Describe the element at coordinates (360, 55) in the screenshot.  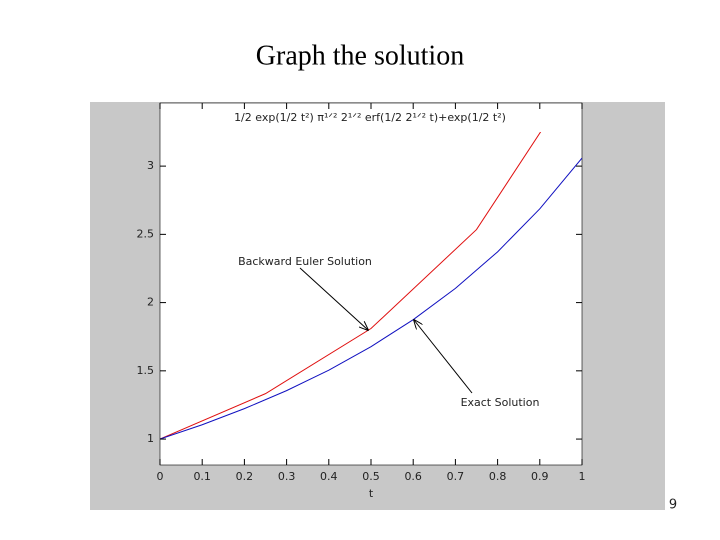
I see `slide-title: Graph the solution` at that location.